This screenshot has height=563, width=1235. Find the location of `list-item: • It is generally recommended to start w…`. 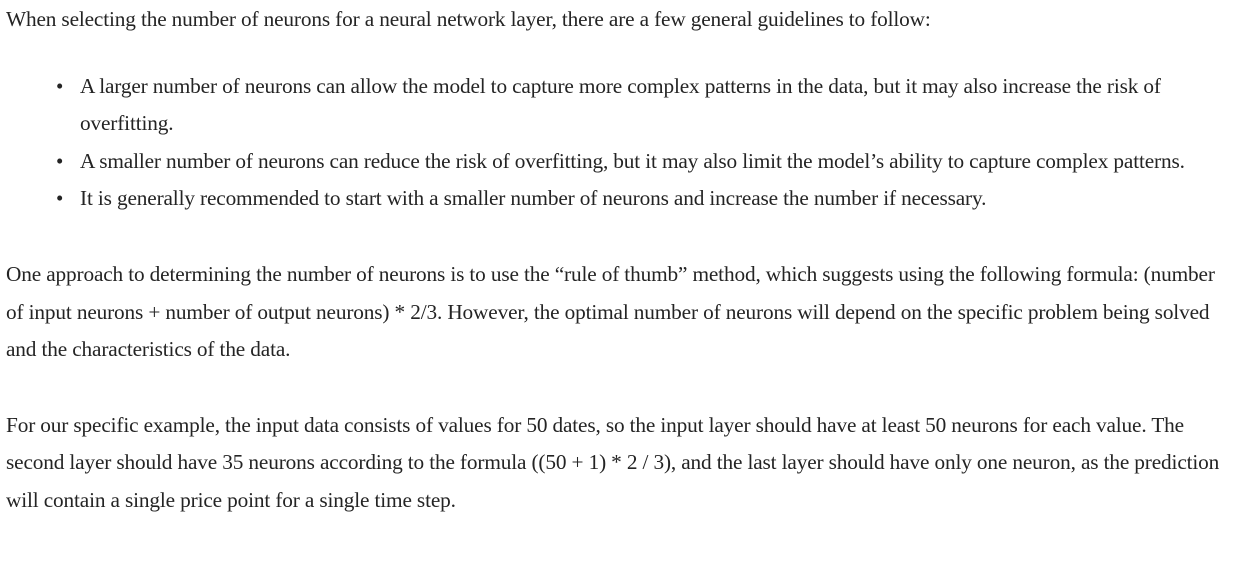

list-item: • It is generally recommended to start w… is located at coordinates (645, 199).